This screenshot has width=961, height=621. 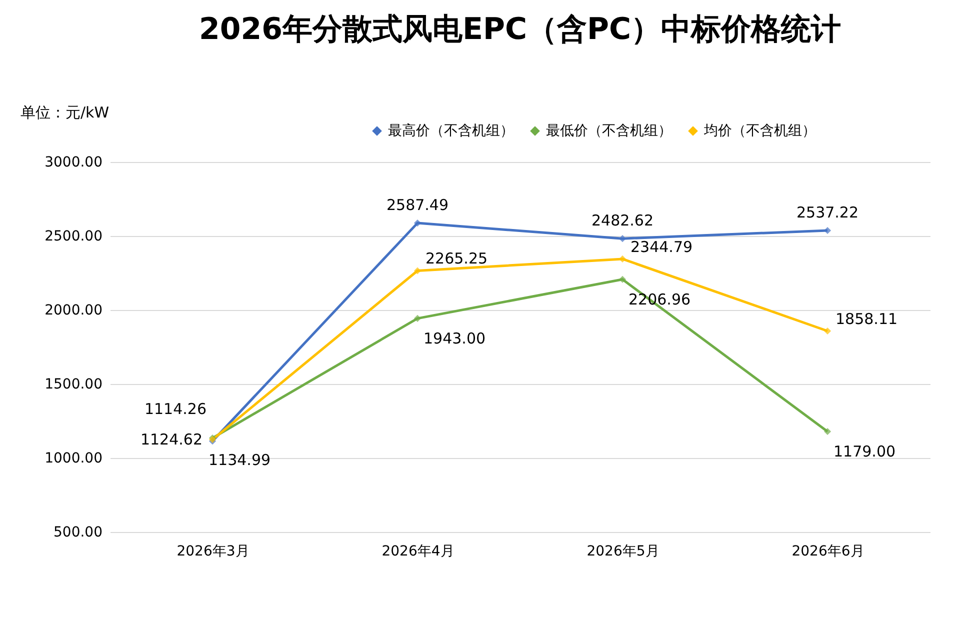 What do you see at coordinates (609, 131) in the screenshot?
I see `legend-label: 最低价（不含机组）` at bounding box center [609, 131].